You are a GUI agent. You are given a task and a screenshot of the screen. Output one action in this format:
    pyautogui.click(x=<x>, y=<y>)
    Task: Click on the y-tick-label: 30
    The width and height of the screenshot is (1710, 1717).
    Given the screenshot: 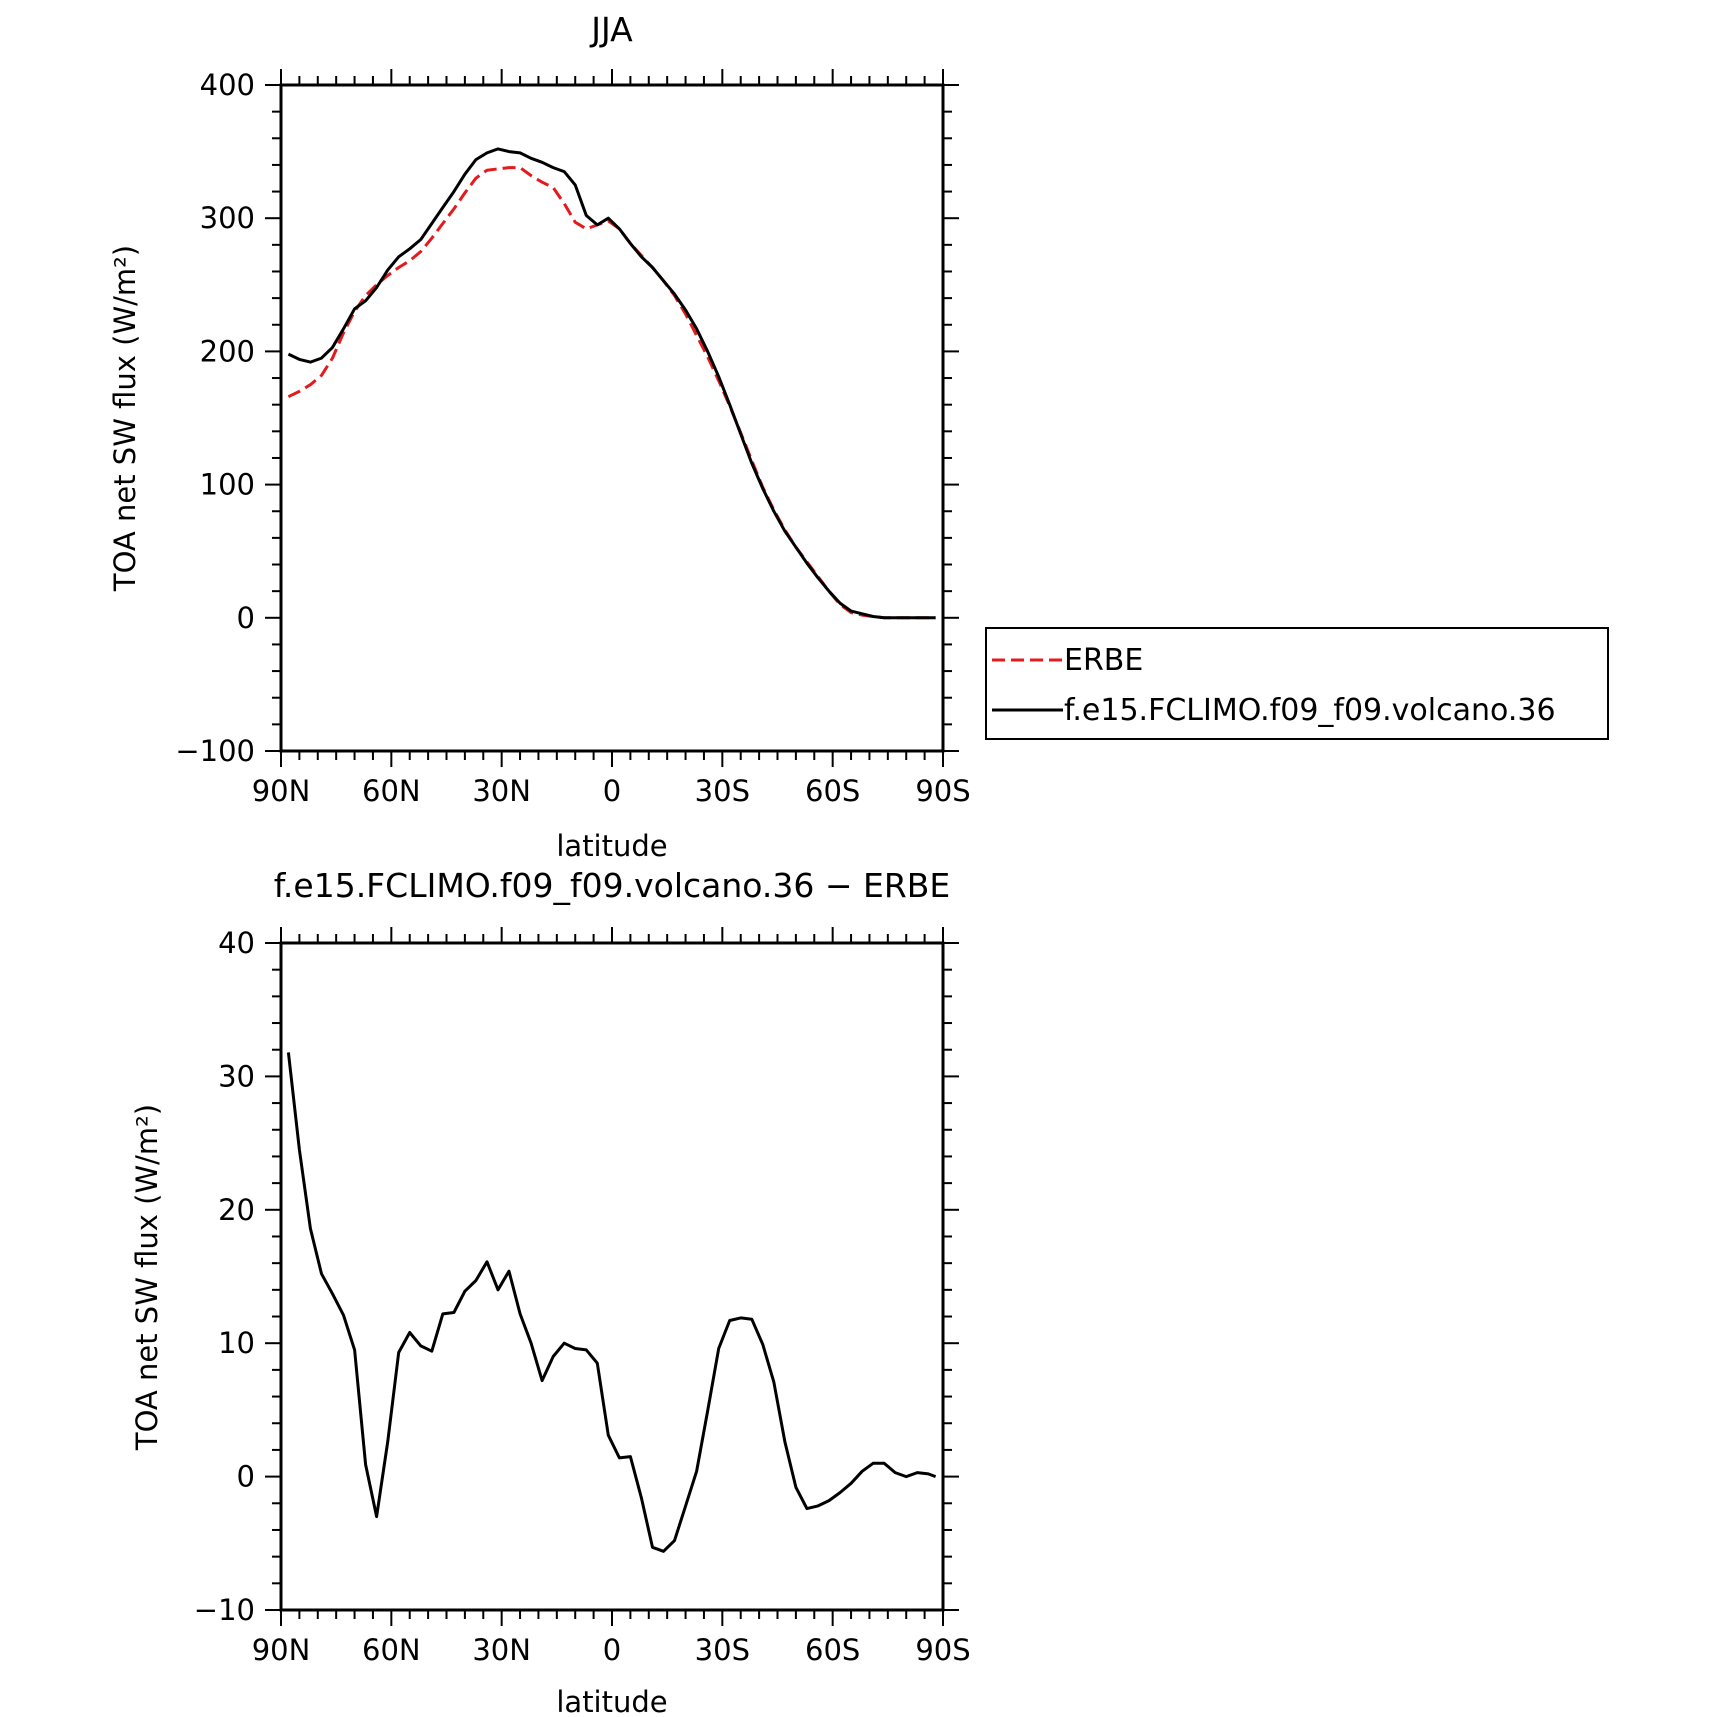 What is the action you would take?
    pyautogui.click(x=236, y=1076)
    